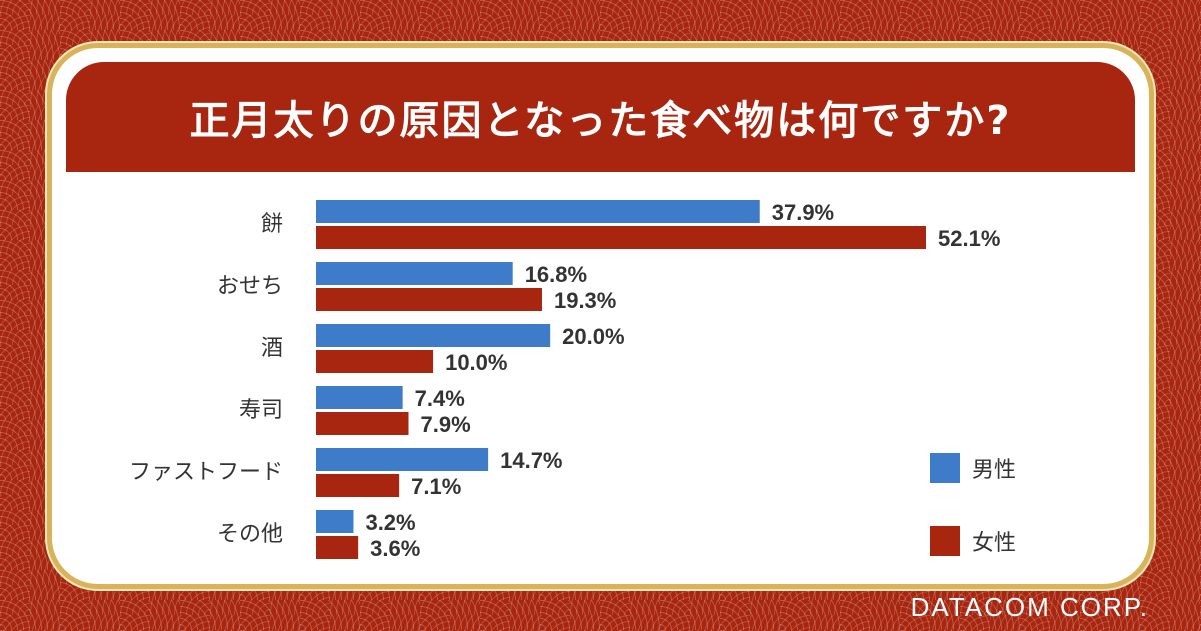 The image size is (1201, 631). Describe the element at coordinates (445, 424) in the screenshot. I see `data-label: 7.9%` at that location.